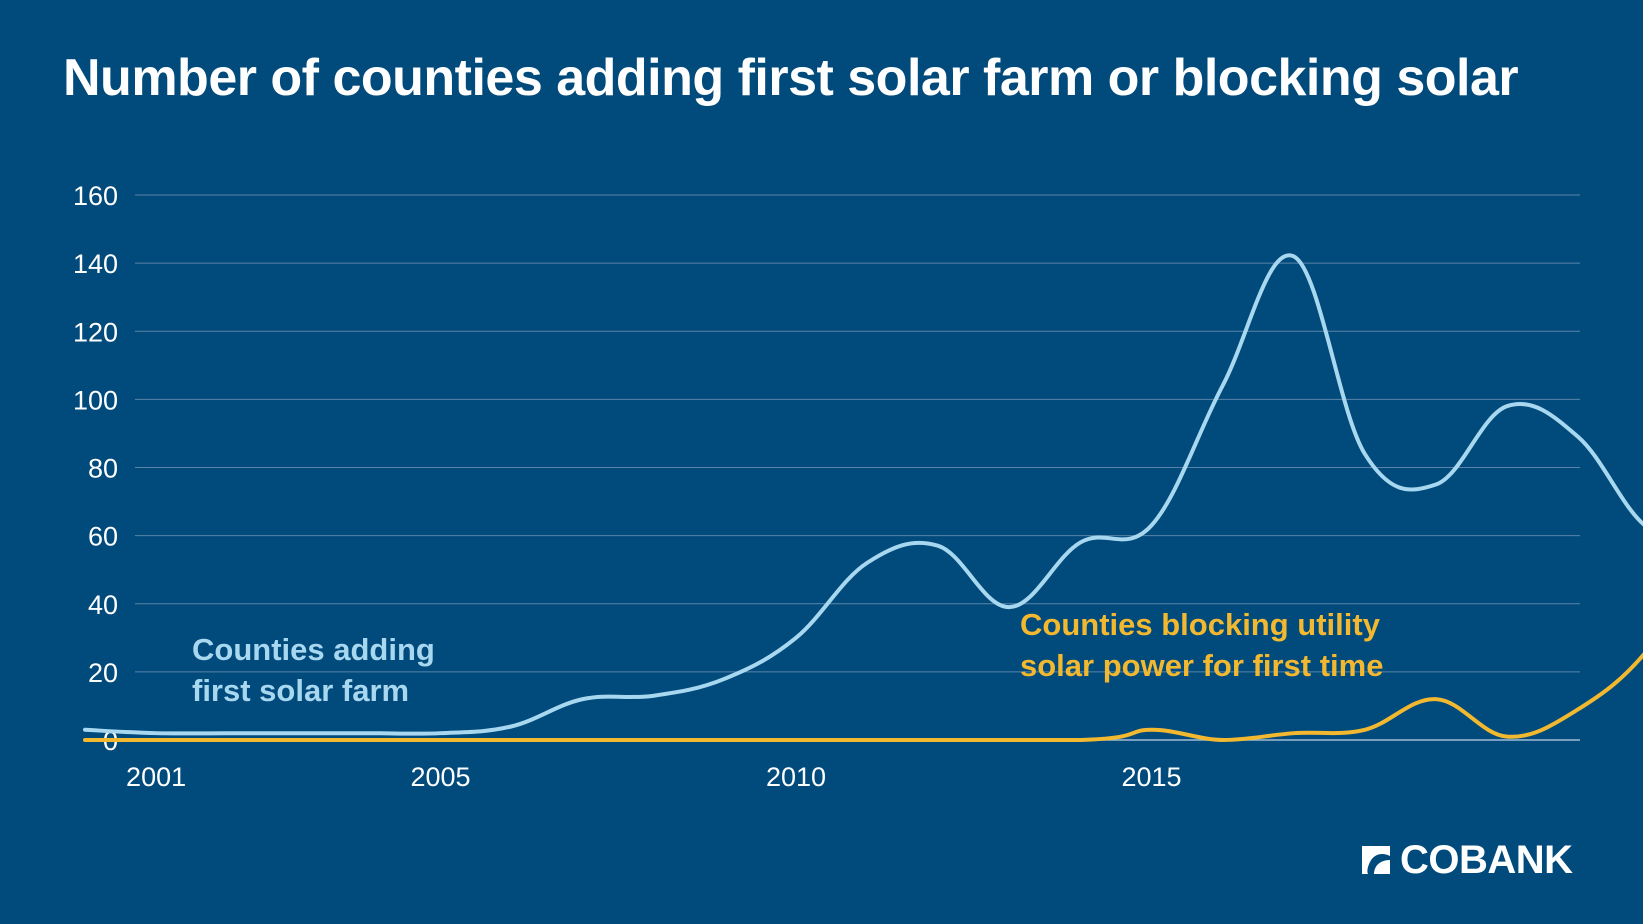 The image size is (1643, 924). What do you see at coordinates (156, 777) in the screenshot?
I see `x-tick-label: 2001` at bounding box center [156, 777].